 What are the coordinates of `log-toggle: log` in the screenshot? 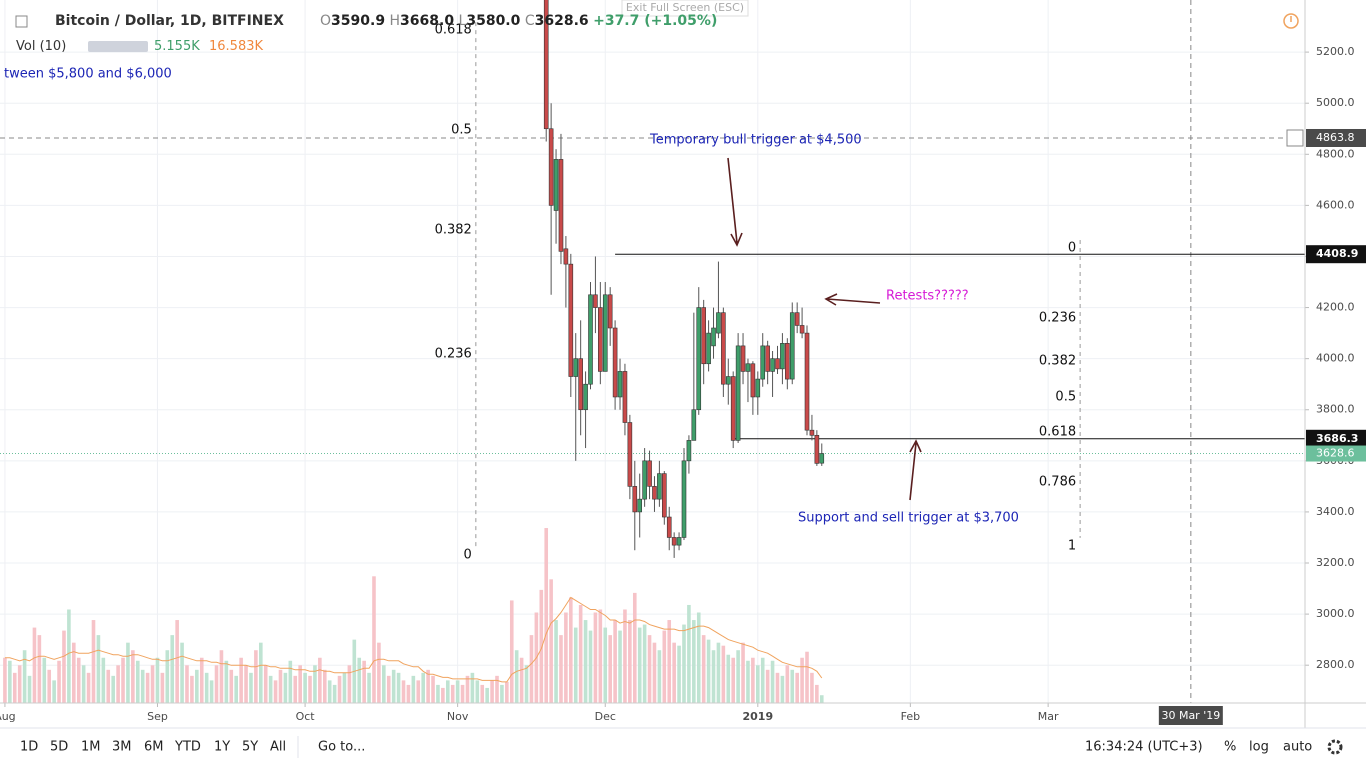 It's located at (1259, 747).